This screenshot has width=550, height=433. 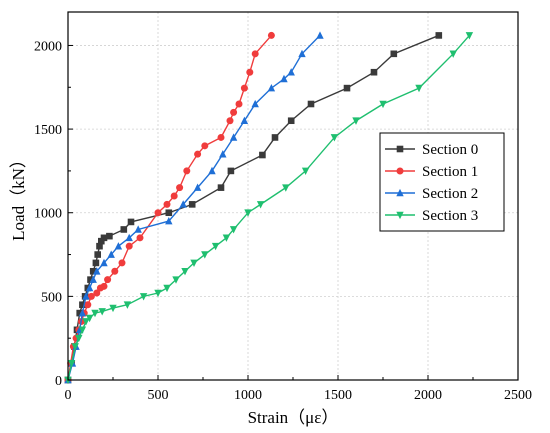 I want to click on legend-item: Section 0, so click(x=431, y=150).